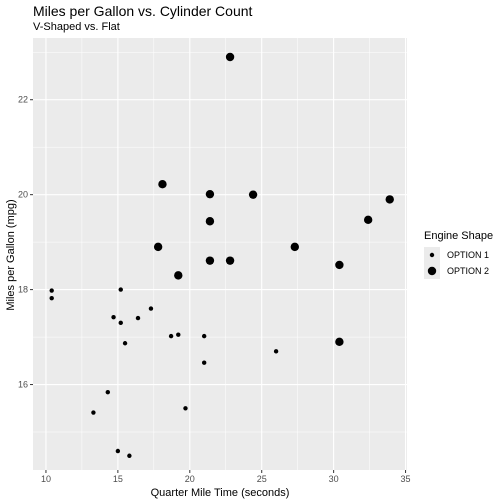 The width and height of the screenshot is (504, 504). I want to click on x-tick-label: 25, so click(262, 479).